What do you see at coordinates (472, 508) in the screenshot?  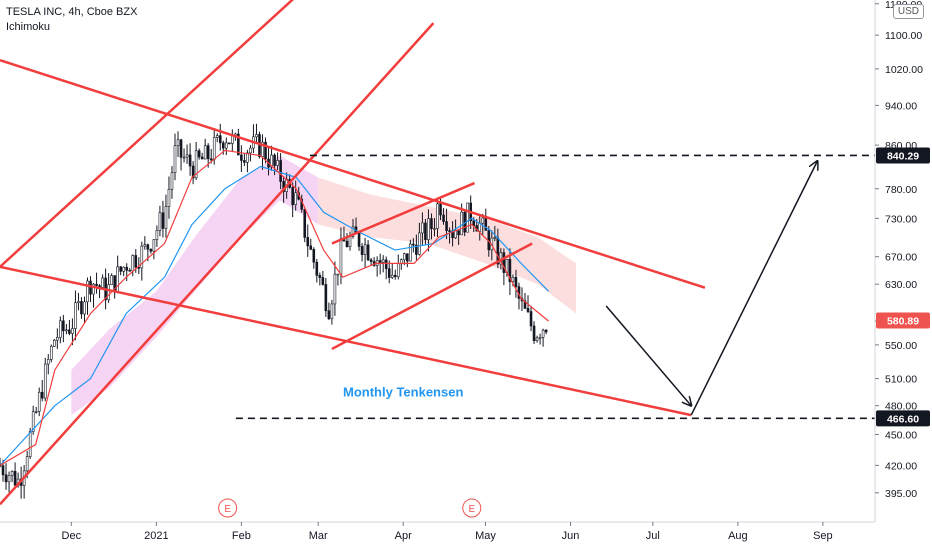 I see `earnings-marker-2: E` at bounding box center [472, 508].